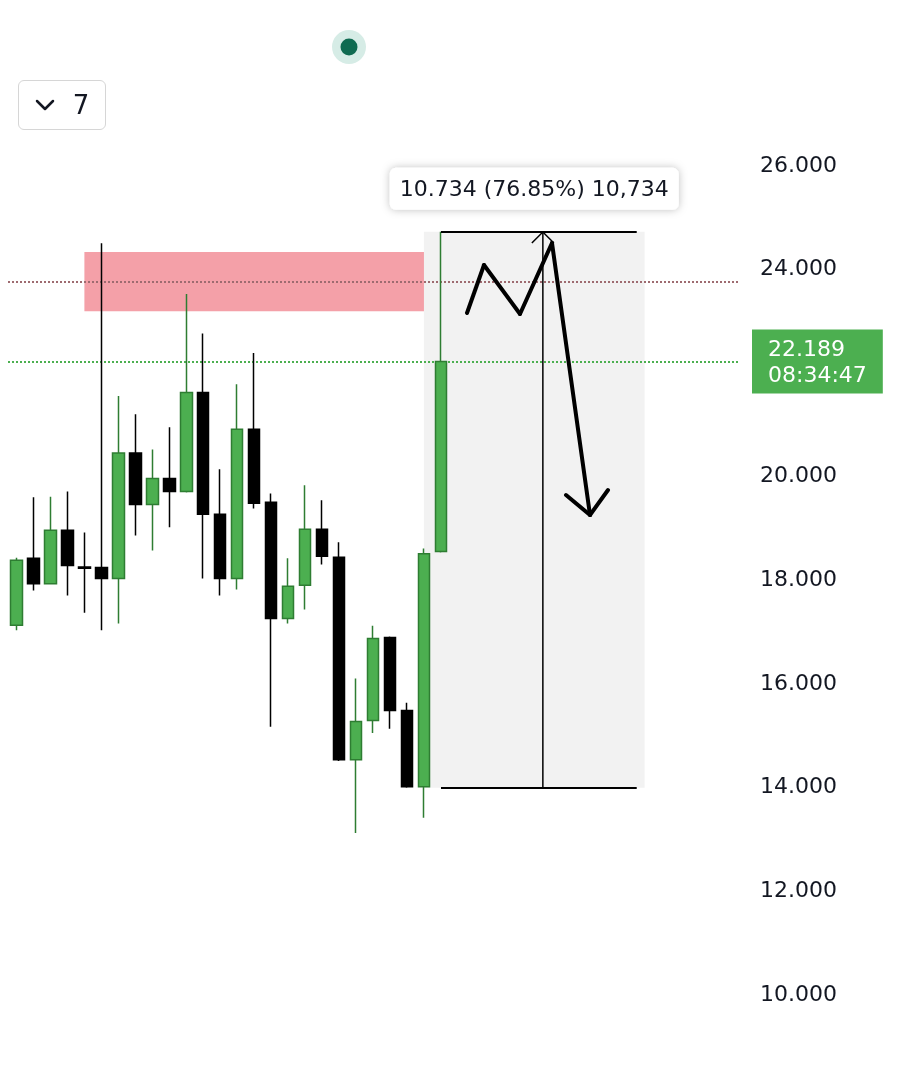  Describe the element at coordinates (798, 993) in the screenshot. I see `y-tick-label: 10.000` at that location.